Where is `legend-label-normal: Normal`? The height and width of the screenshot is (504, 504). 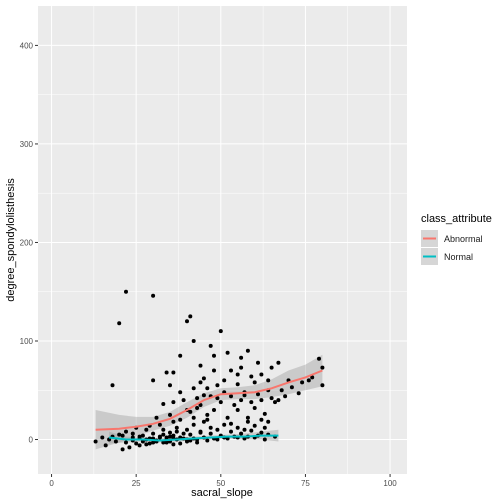 legend-label-normal: Normal is located at coordinates (458, 257).